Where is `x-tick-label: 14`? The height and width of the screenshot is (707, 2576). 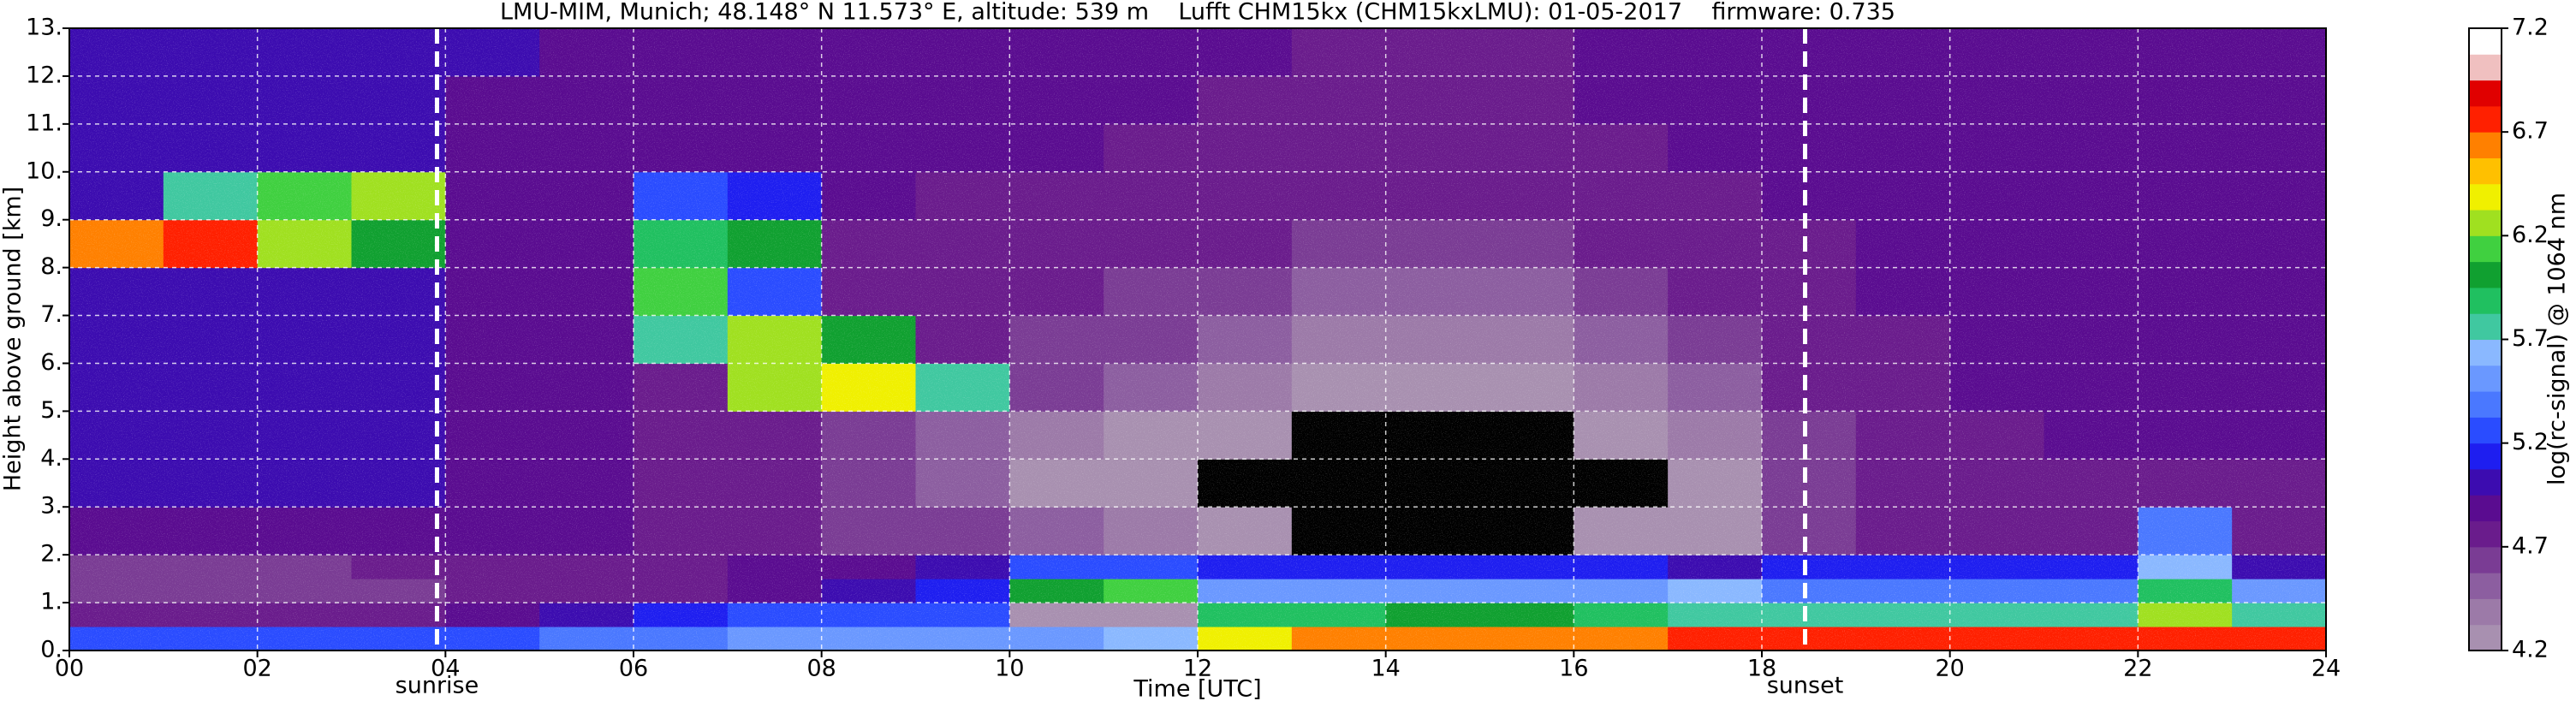 x-tick-label: 14 is located at coordinates (1386, 669).